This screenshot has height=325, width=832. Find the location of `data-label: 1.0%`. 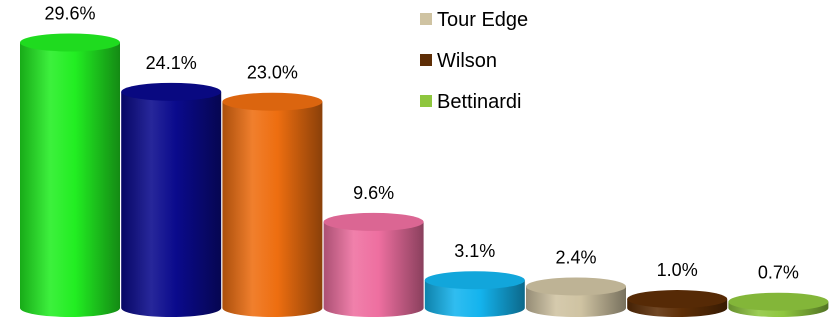

data-label: 1.0% is located at coordinates (677, 270).